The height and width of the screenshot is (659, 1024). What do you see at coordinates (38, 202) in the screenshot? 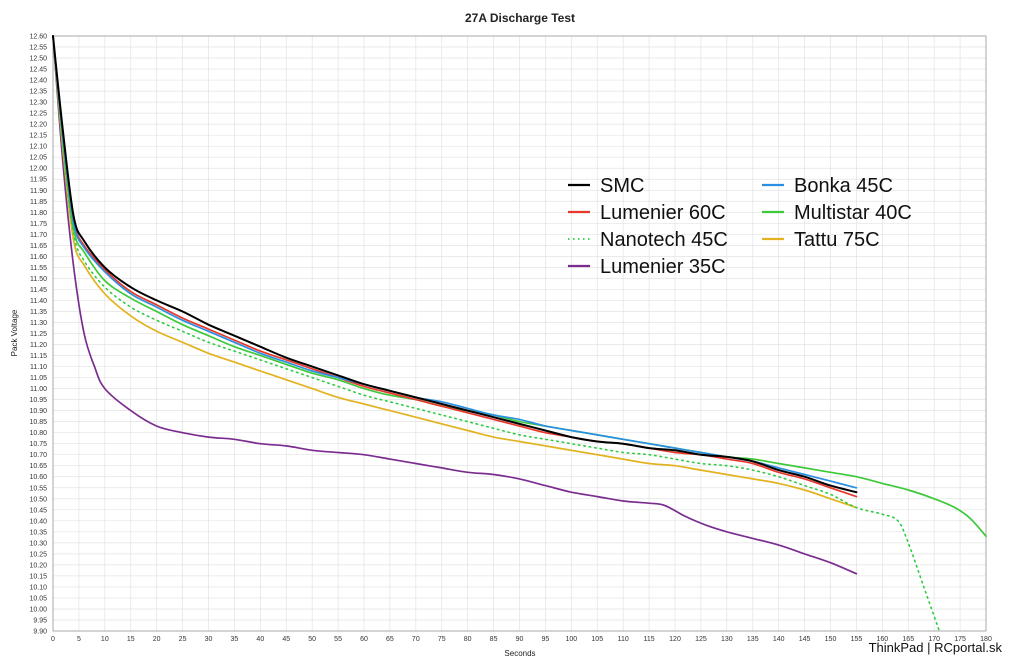
I see `y-tick-label: 11.85` at bounding box center [38, 202].